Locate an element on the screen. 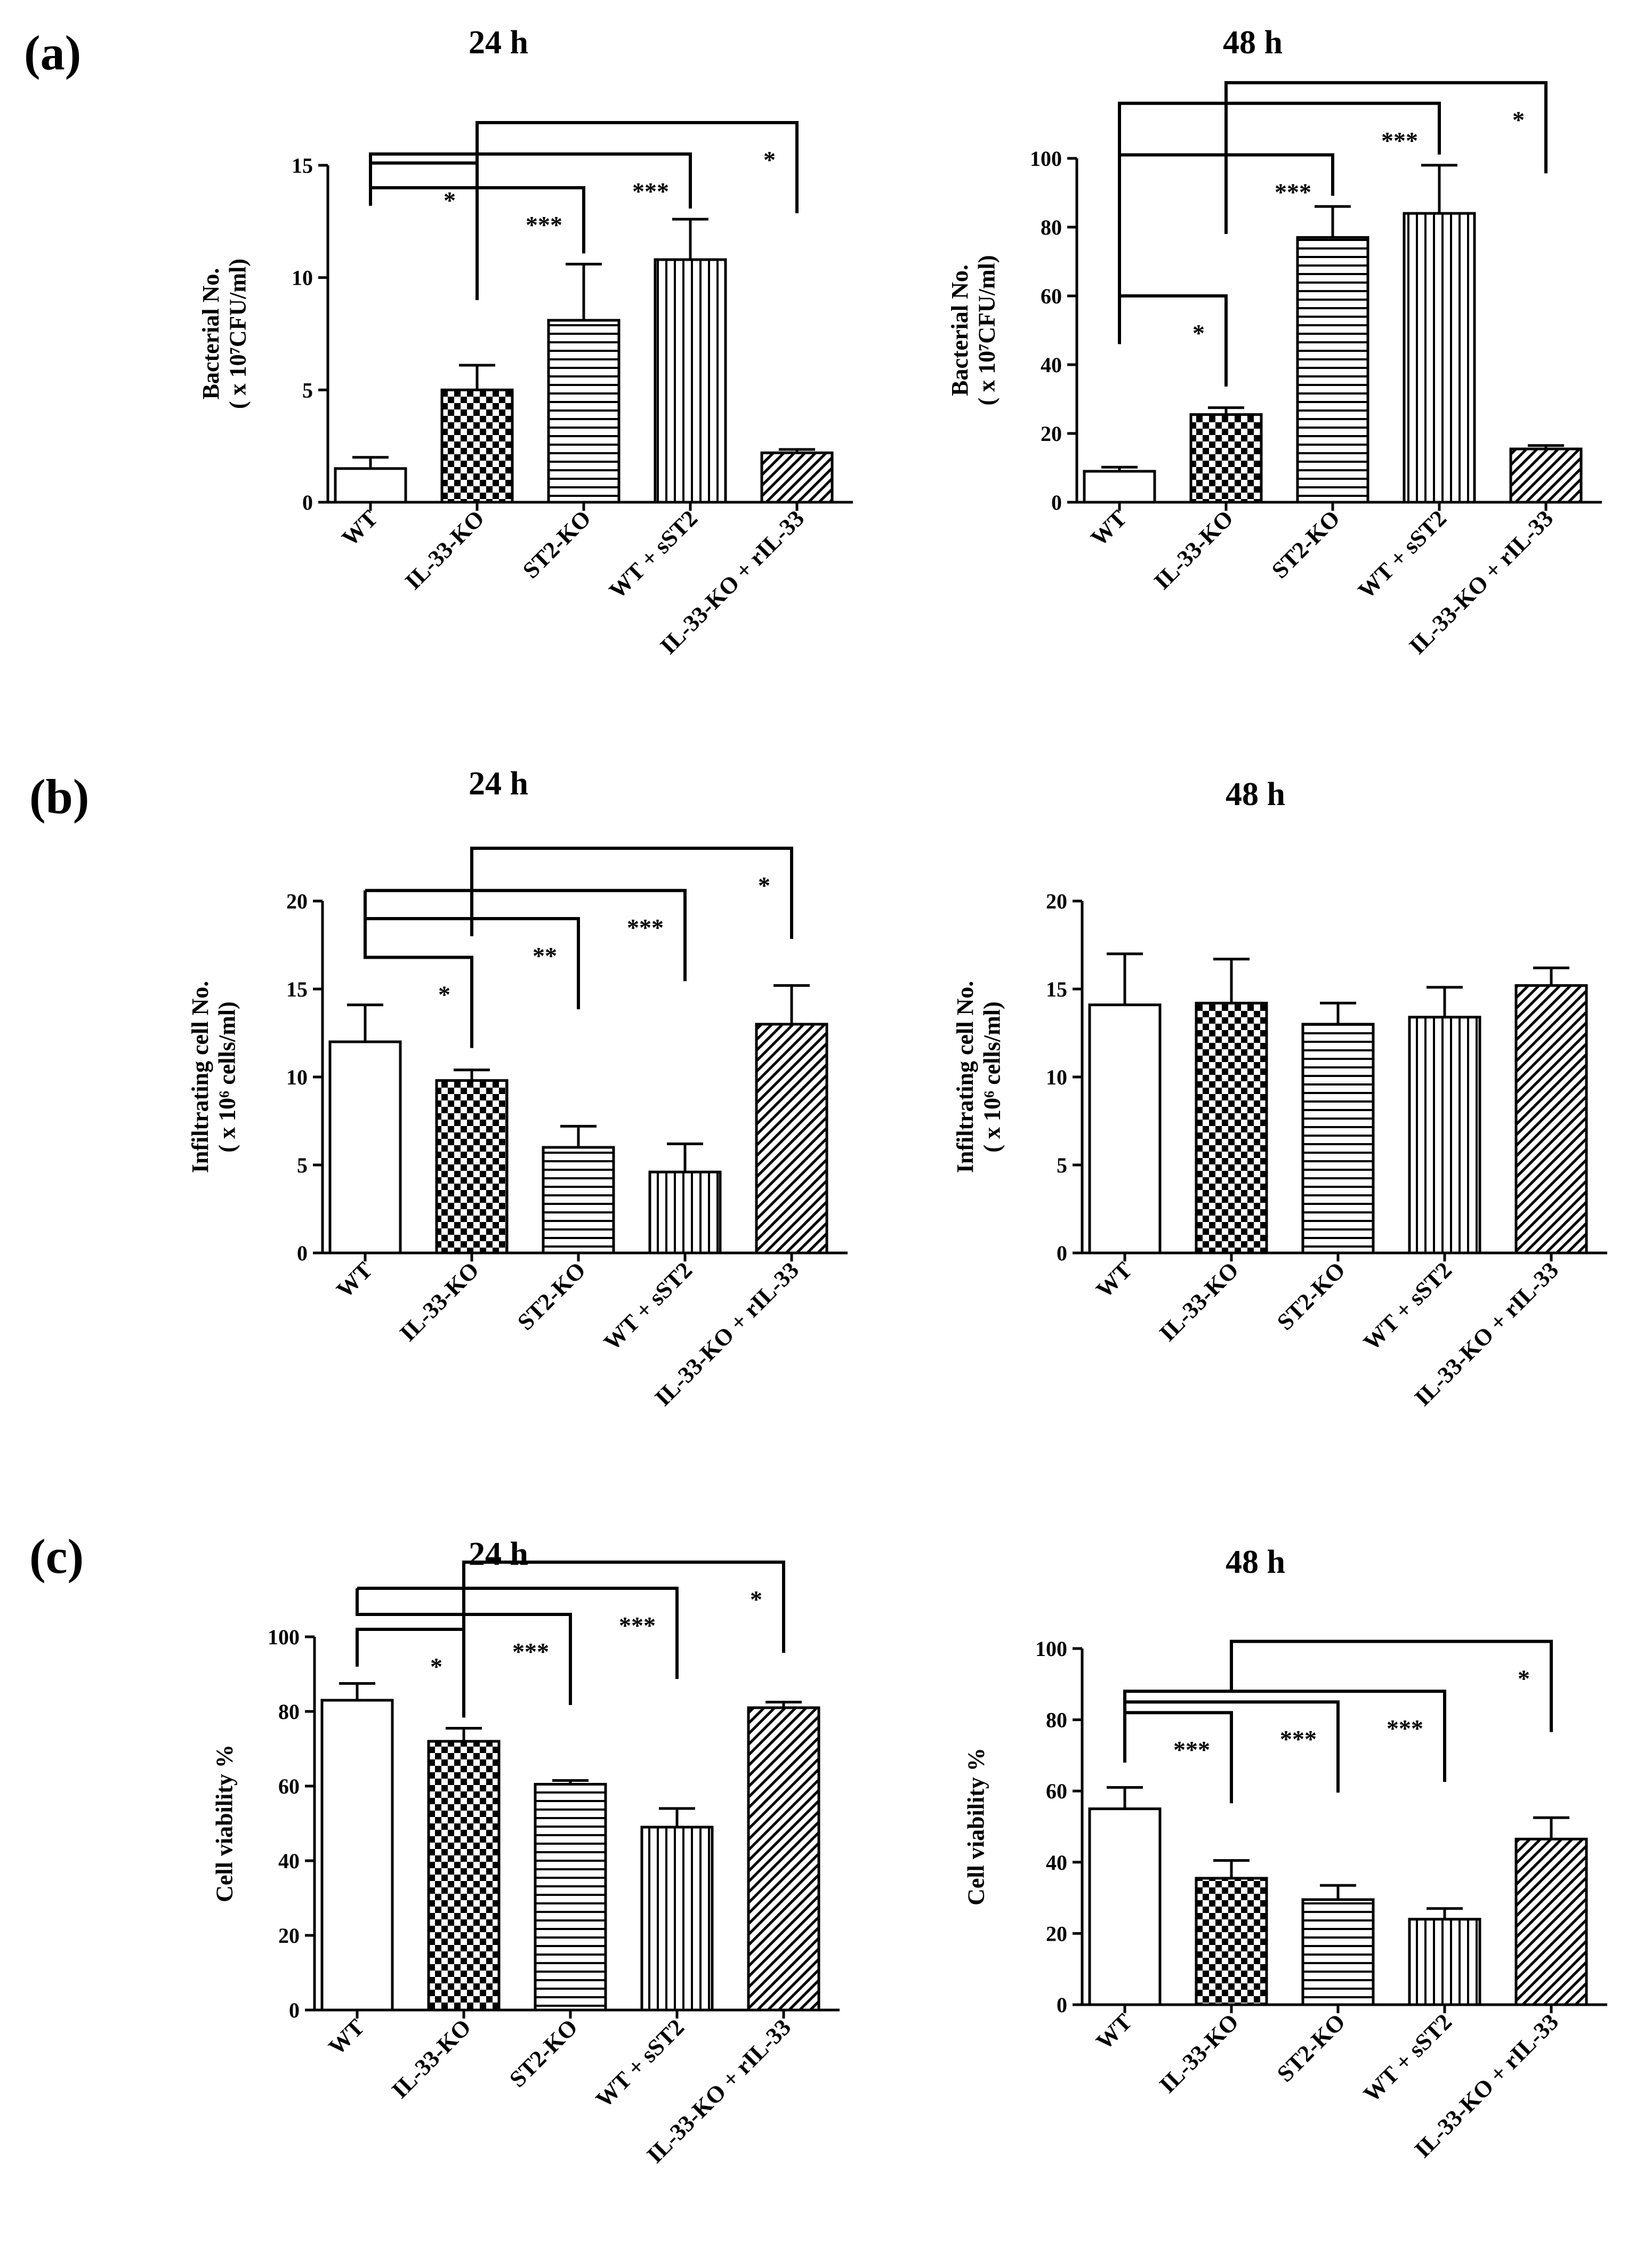  panel-letter-b: (b) is located at coordinates (59, 796).